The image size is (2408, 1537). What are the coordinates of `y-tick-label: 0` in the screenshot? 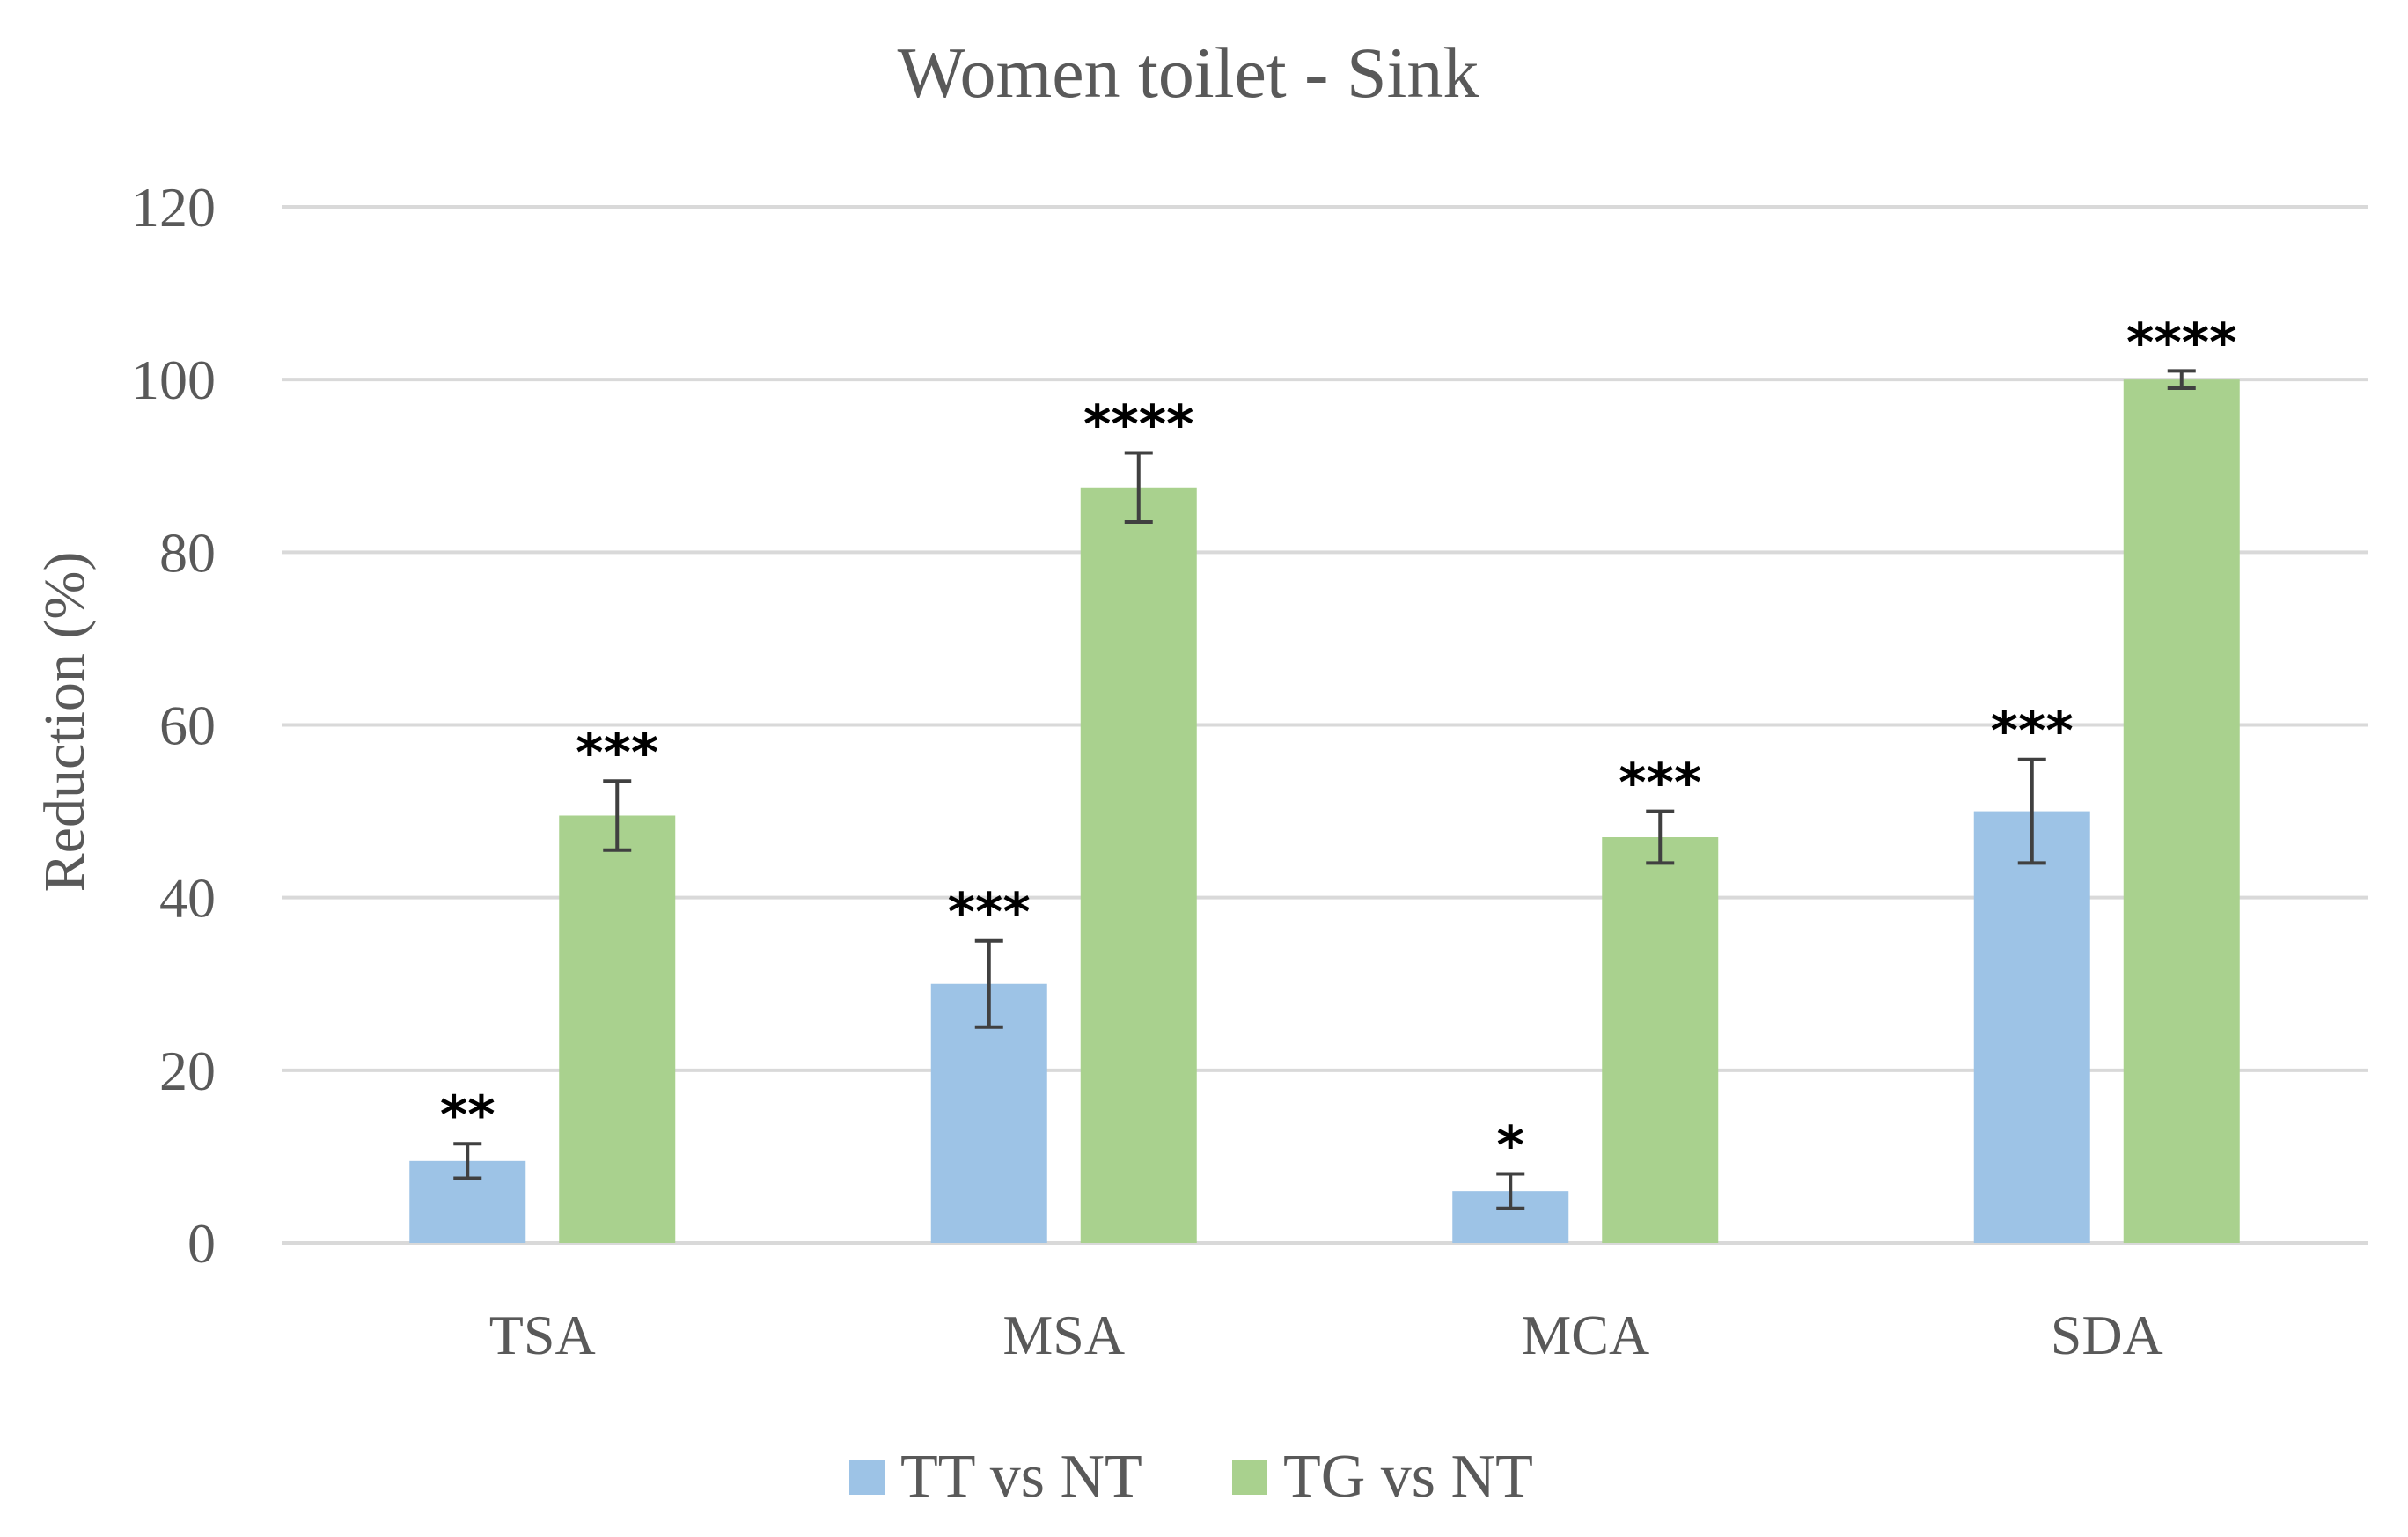 It's located at (201, 1243).